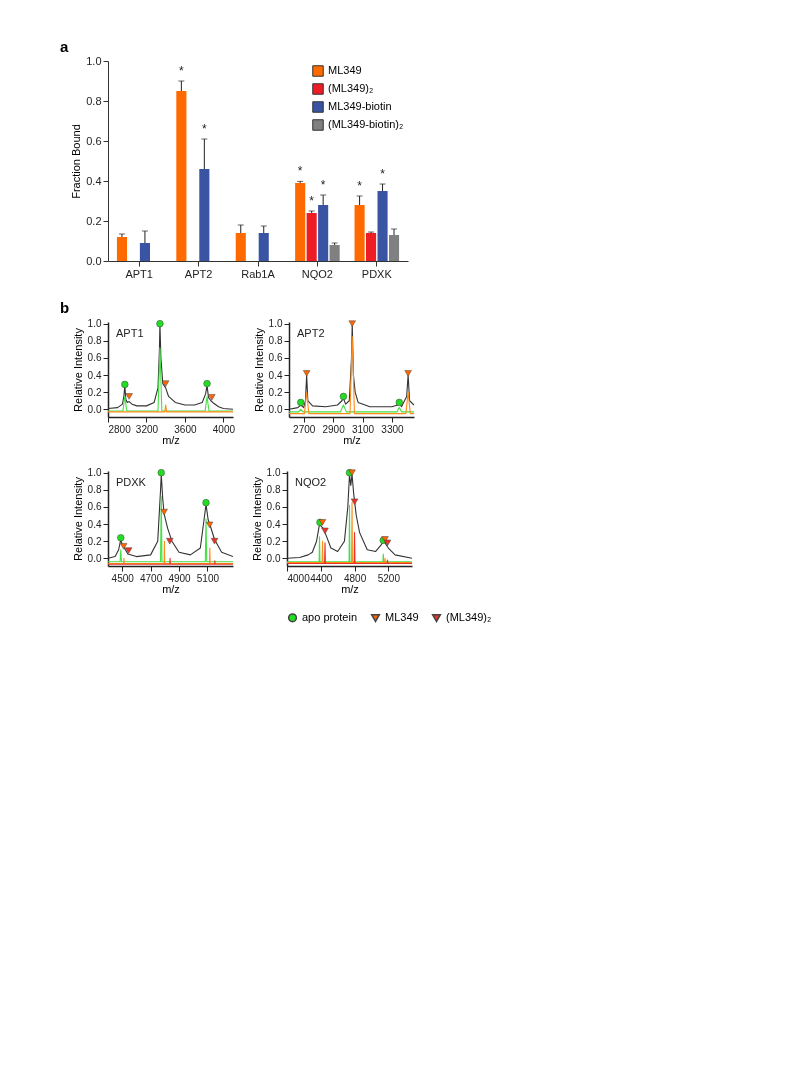 The image size is (809, 1067). Describe the element at coordinates (185, 429) in the screenshot. I see `x-tick-label: 3600` at that location.